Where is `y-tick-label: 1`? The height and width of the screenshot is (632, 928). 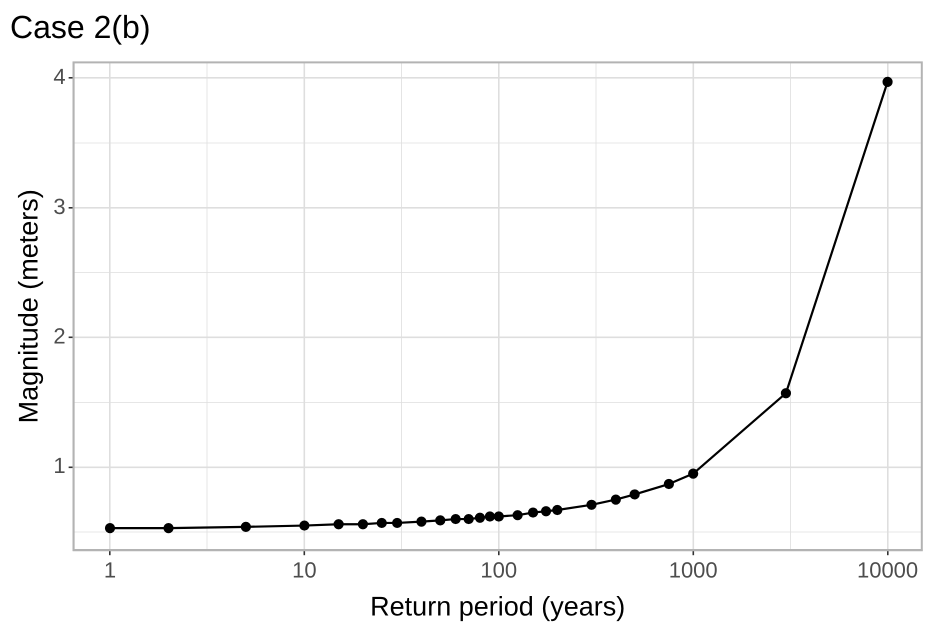
y-tick-label: 1 is located at coordinates (59, 465).